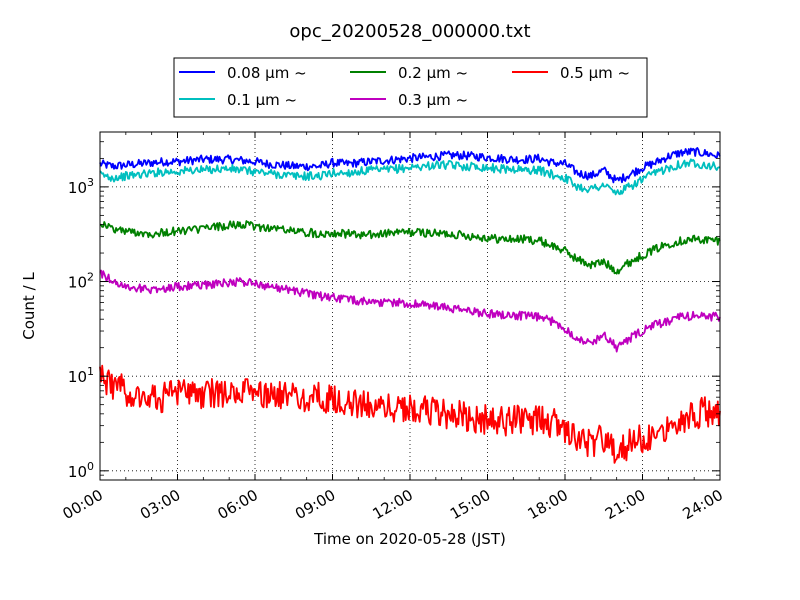  What do you see at coordinates (433, 73) in the screenshot?
I see `legend-label: 0.2 μm ~` at bounding box center [433, 73].